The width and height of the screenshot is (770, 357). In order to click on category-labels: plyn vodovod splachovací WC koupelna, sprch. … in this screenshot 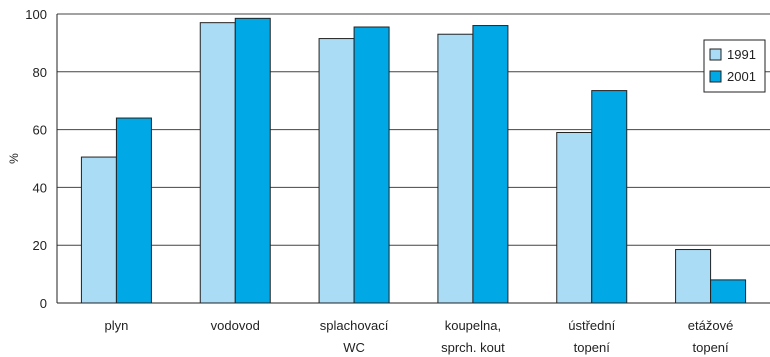, I will do `click(418, 336)`.